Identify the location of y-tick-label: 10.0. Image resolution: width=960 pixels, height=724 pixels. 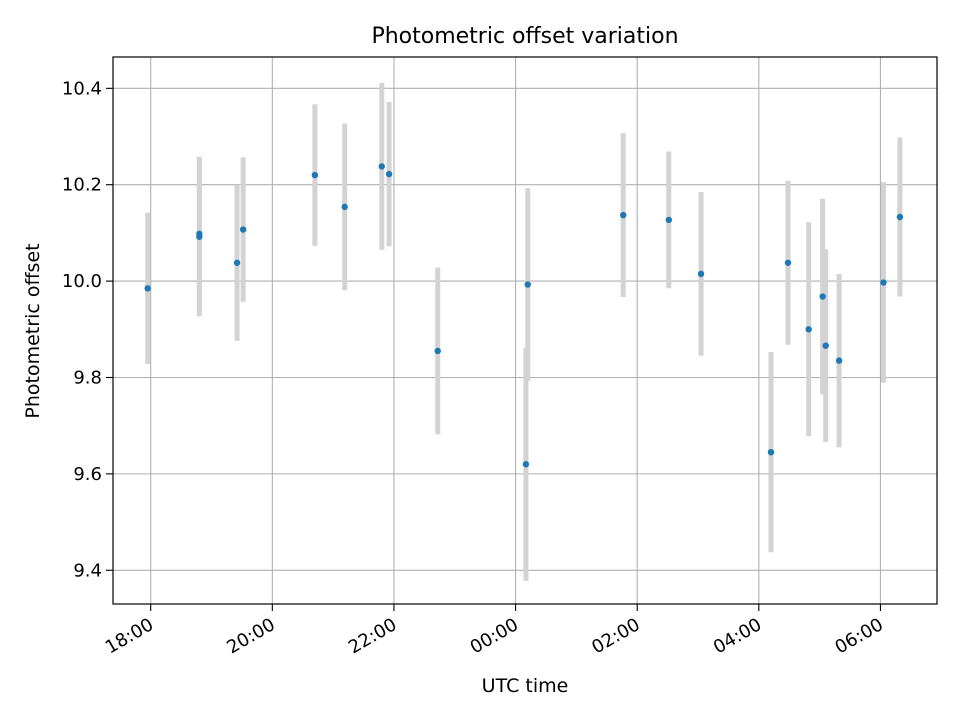
(82, 281).